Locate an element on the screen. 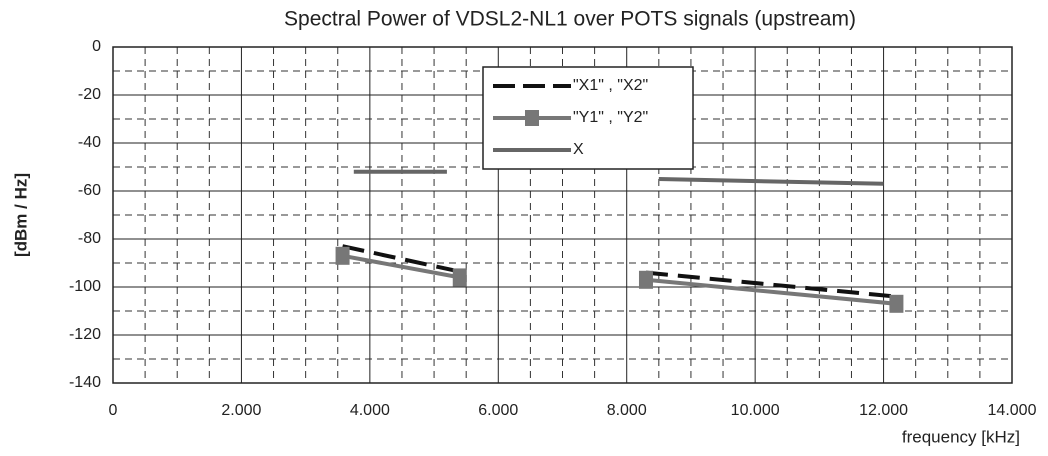 Image resolution: width=1048 pixels, height=456 pixels. x-tick-label: 4.000 is located at coordinates (370, 410).